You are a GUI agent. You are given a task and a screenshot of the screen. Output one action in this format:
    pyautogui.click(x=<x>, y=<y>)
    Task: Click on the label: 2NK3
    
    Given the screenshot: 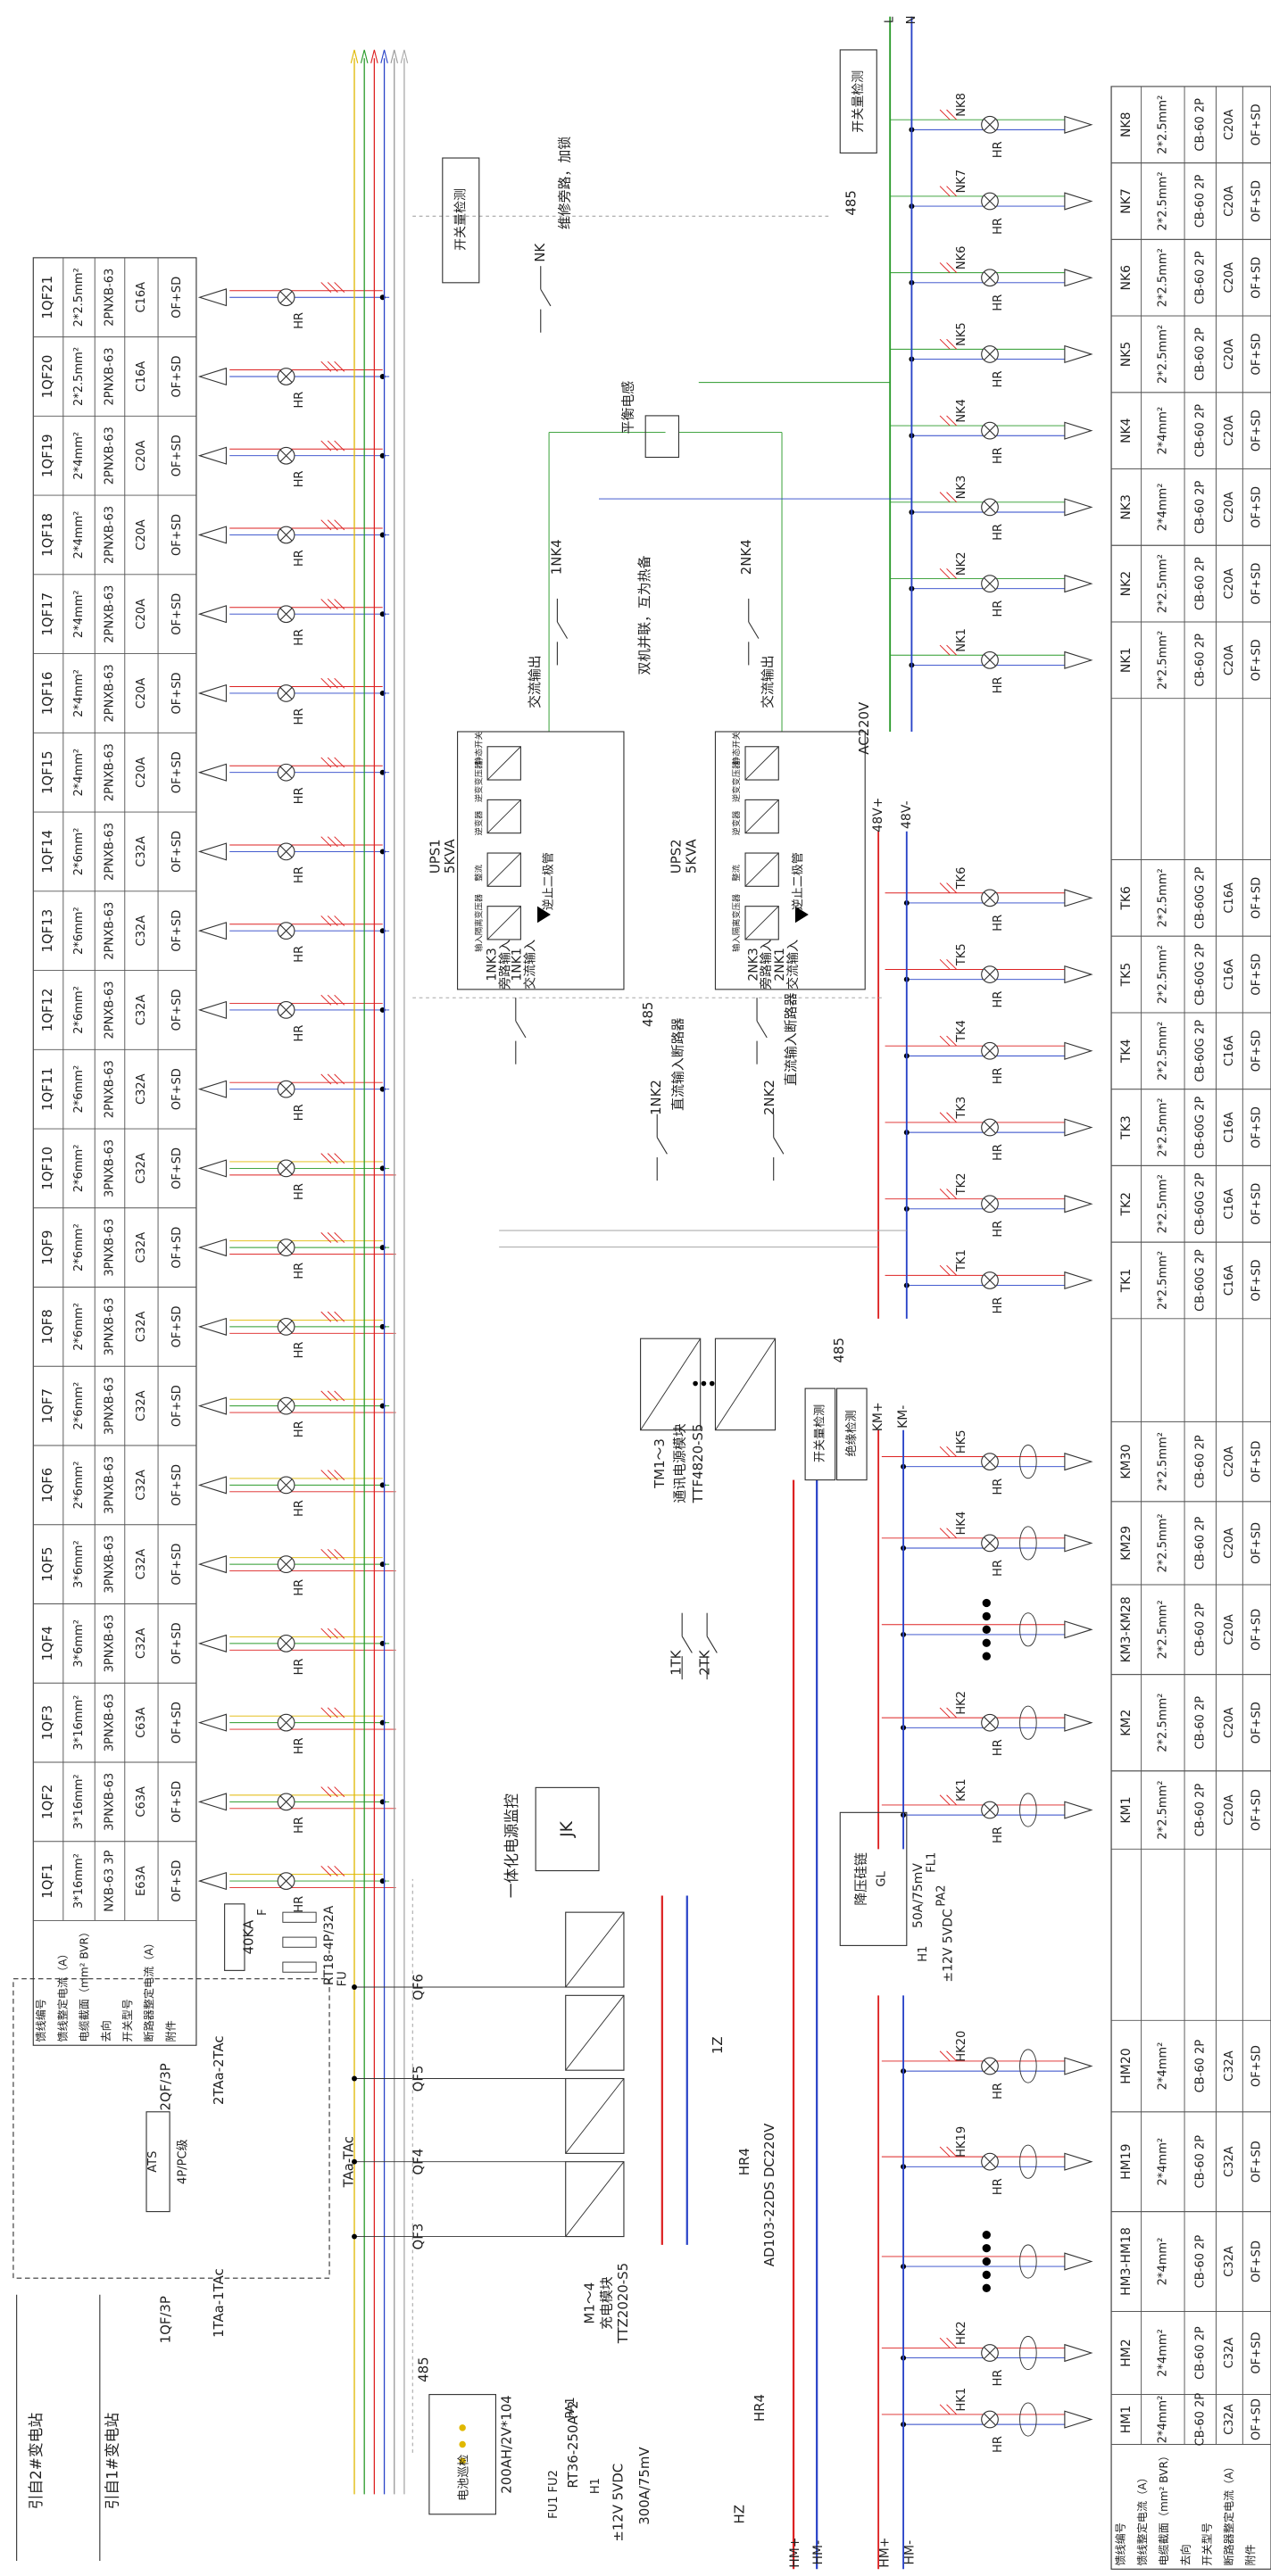 What is the action you would take?
    pyautogui.click(x=753, y=964)
    